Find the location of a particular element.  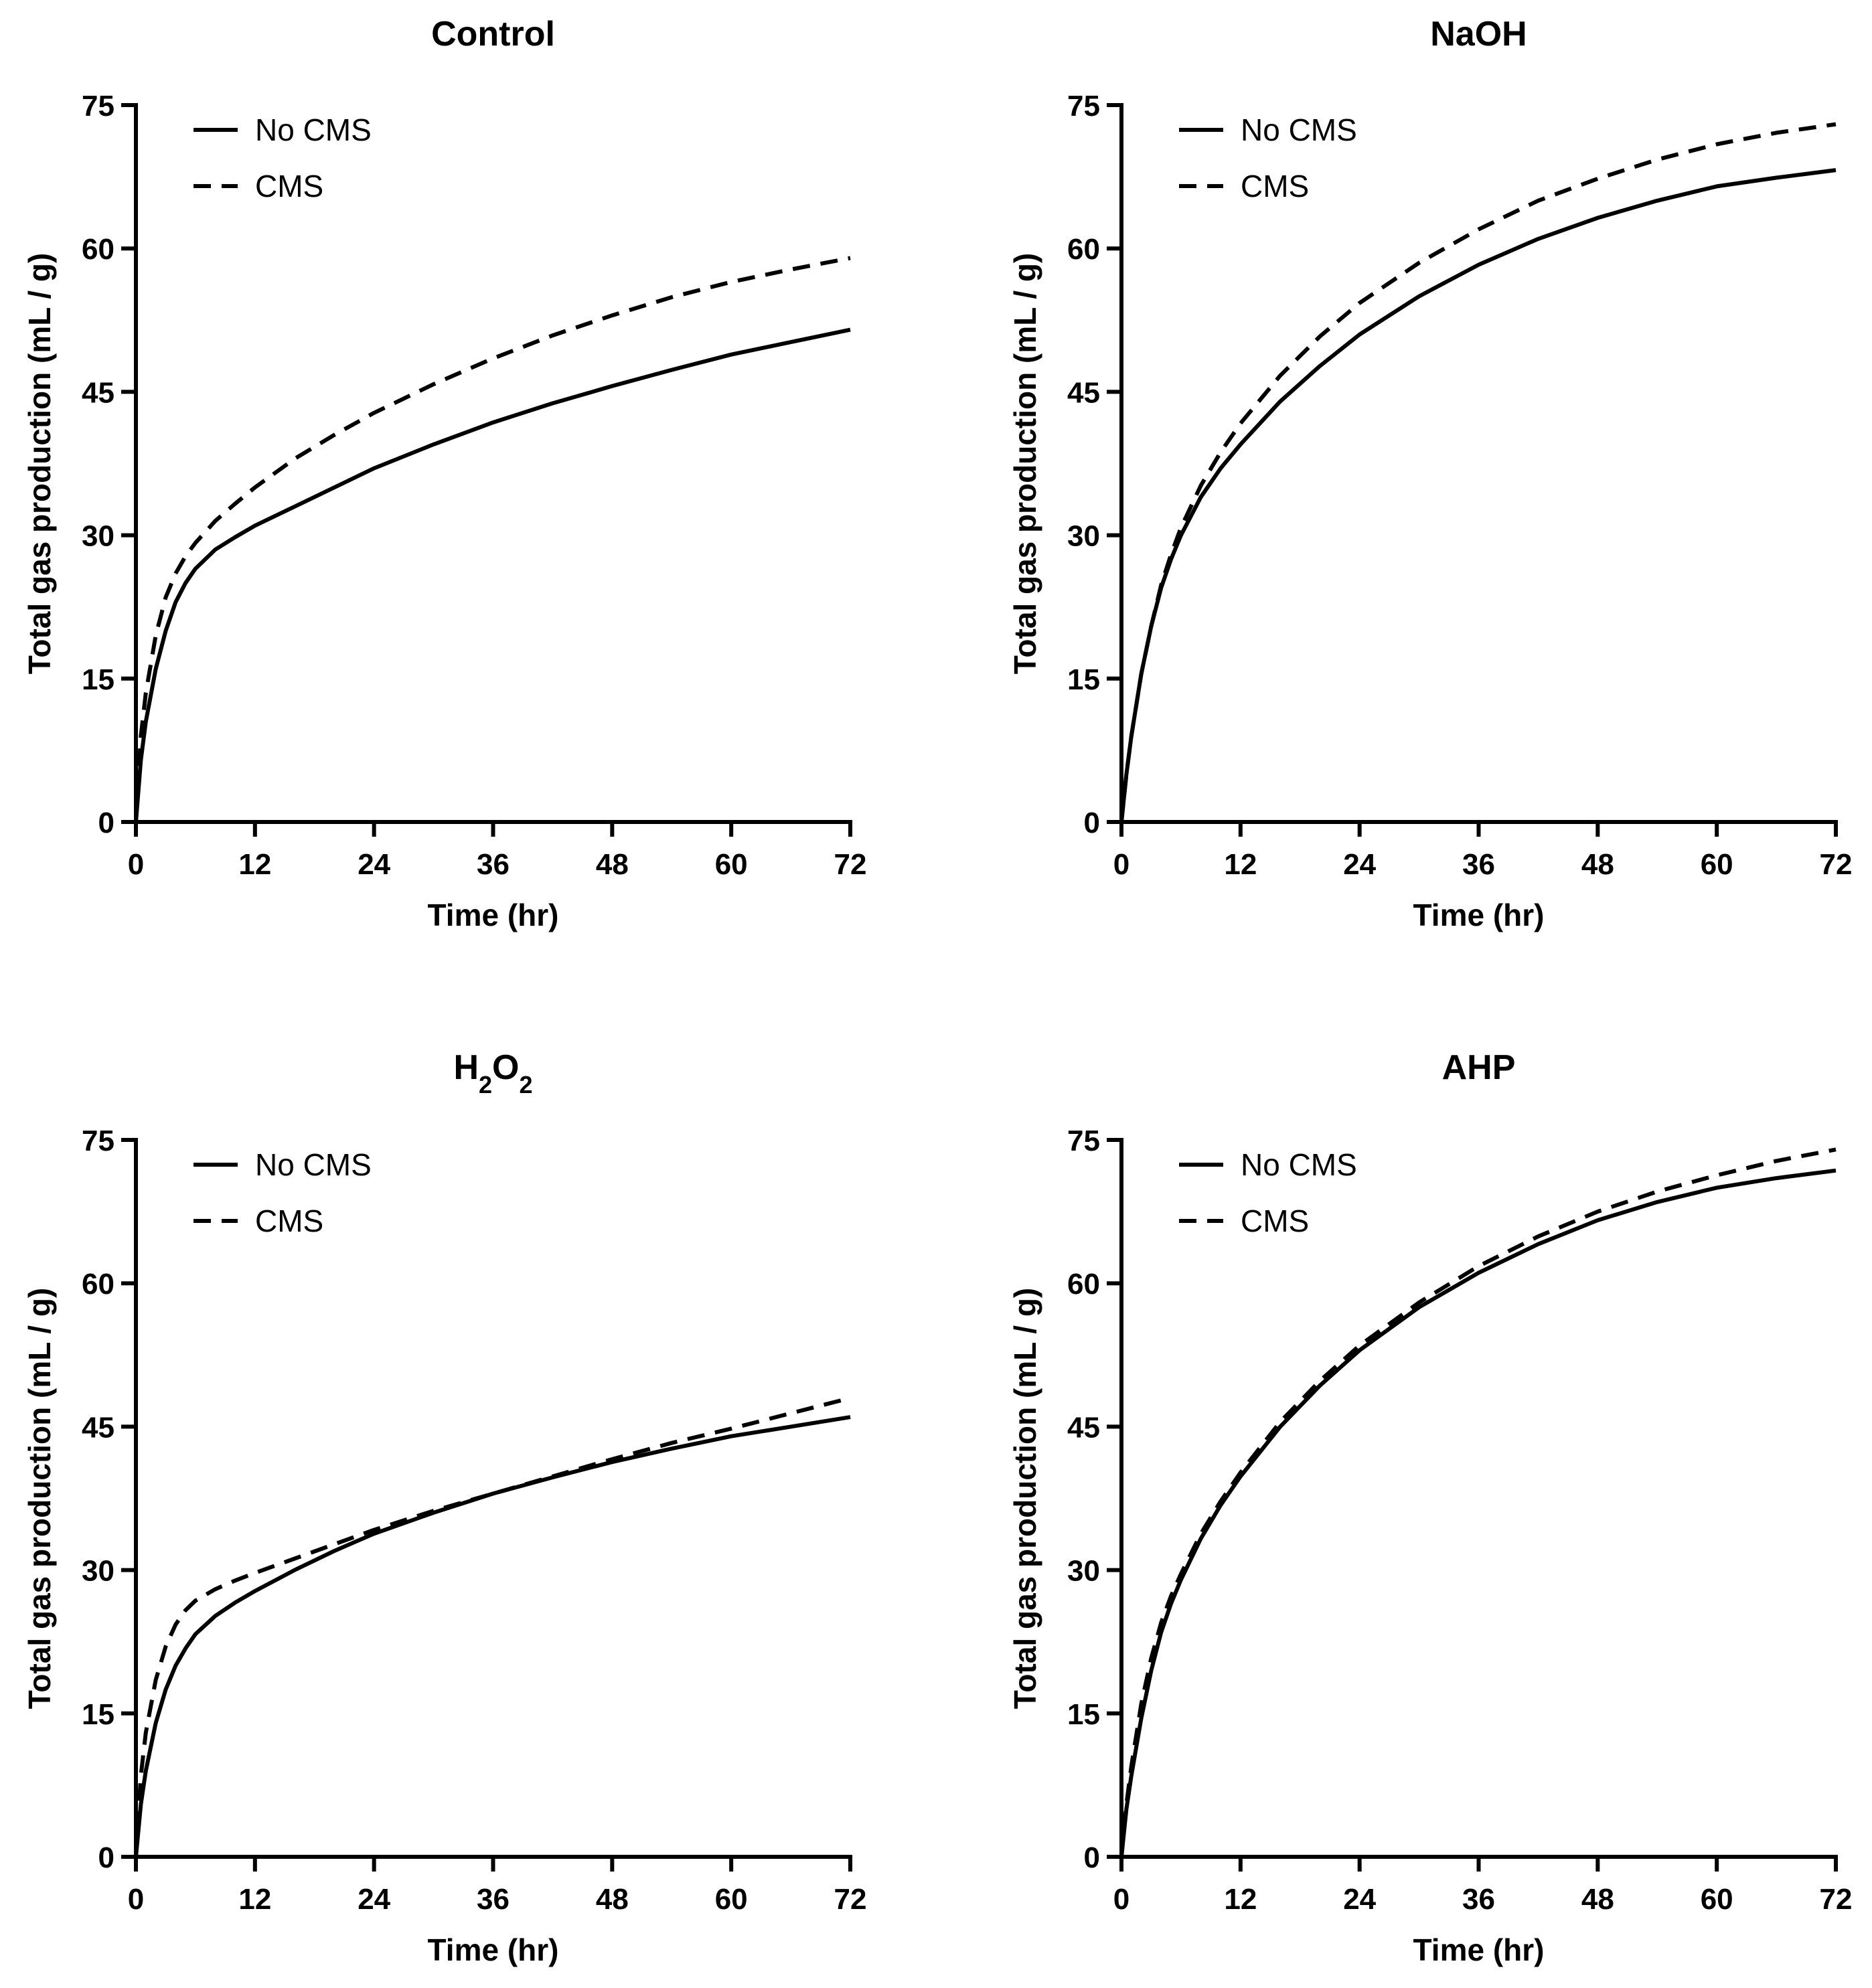

panel-title: NaOH is located at coordinates (1478, 34).